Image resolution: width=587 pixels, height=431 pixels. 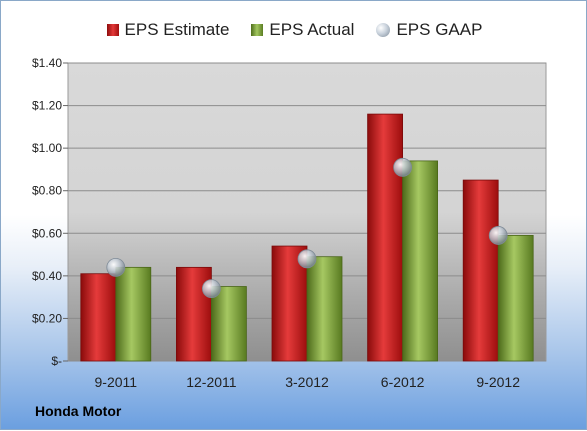 I want to click on legend-swatch-eps-estimate, so click(x=112, y=30).